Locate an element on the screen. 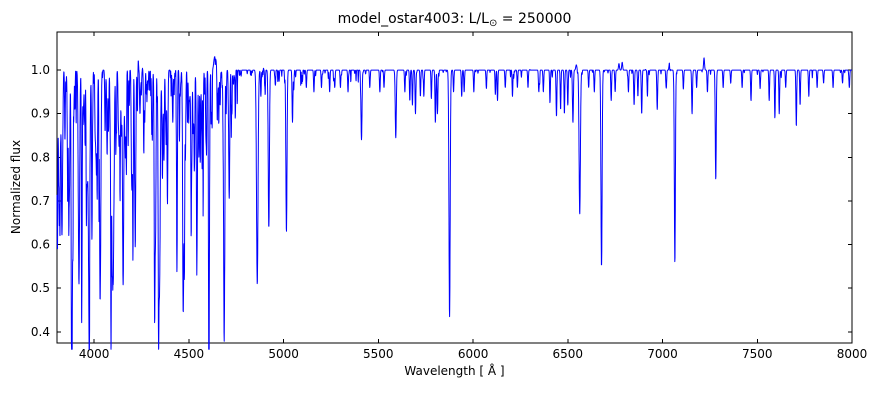 This screenshot has height=400, width=880. x-tick-label: 5000 is located at coordinates (283, 354).